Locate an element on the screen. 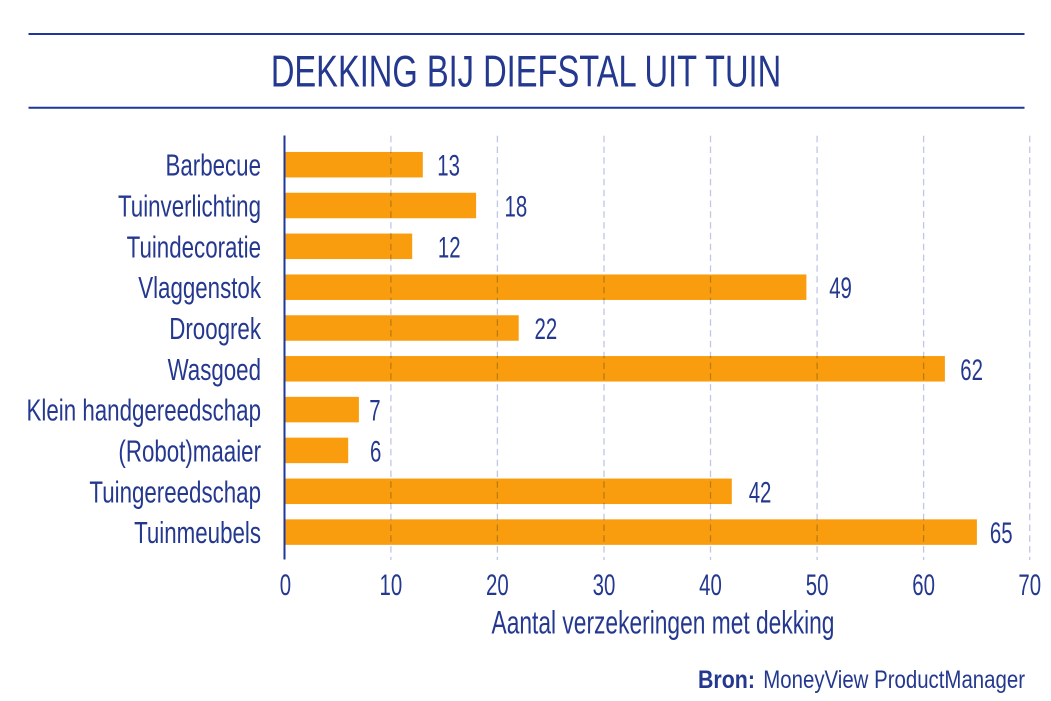 The height and width of the screenshot is (701, 1051). svg-text: 22 is located at coordinates (546, 329).